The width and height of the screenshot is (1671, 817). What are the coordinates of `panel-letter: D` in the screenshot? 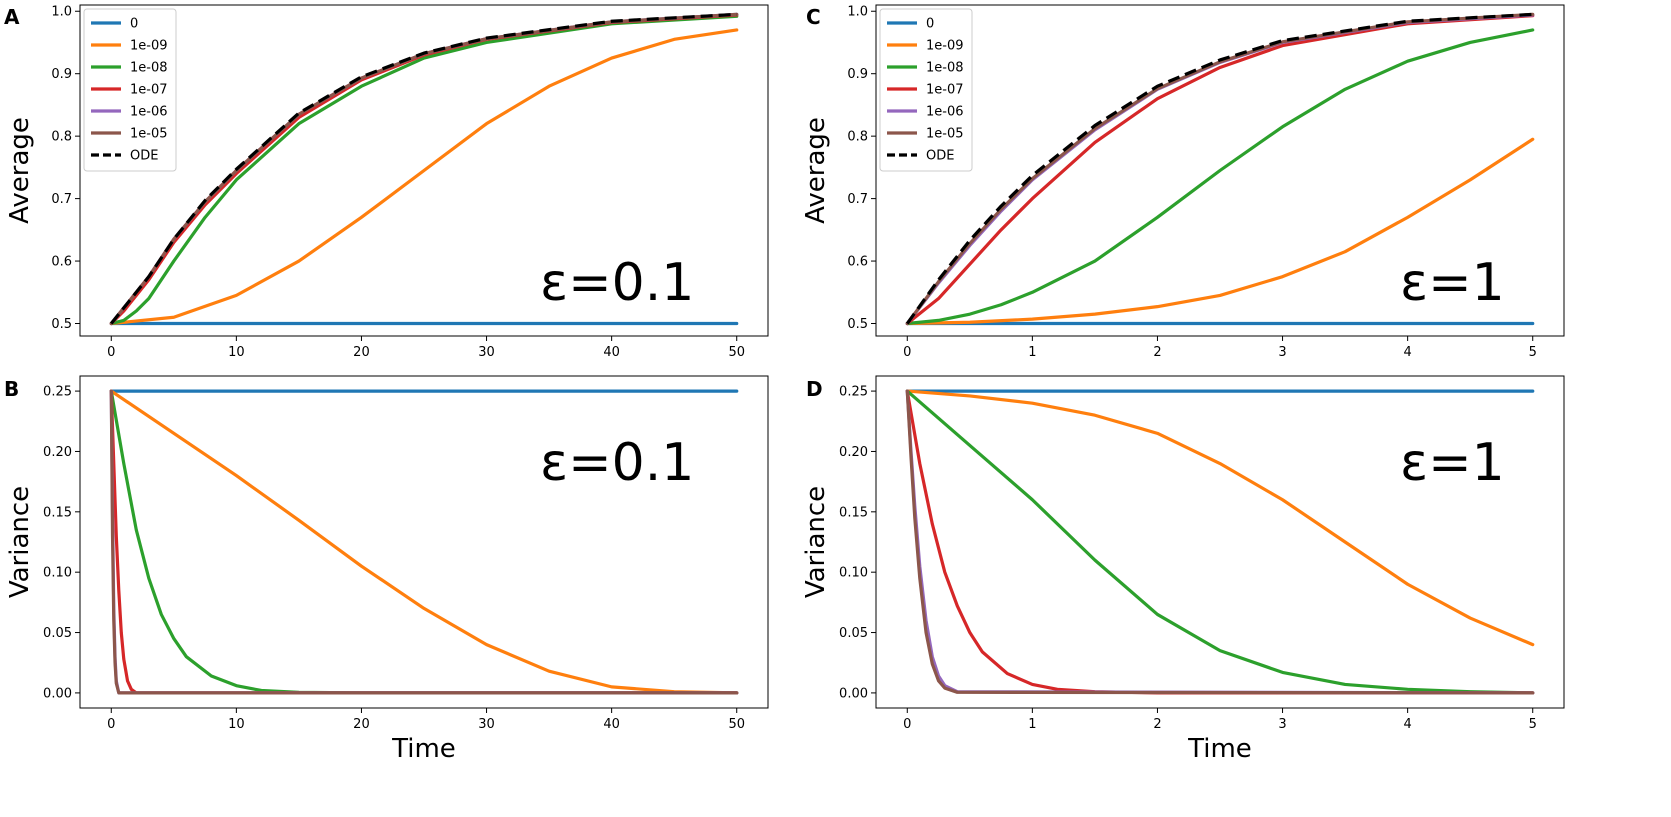 It's located at (814, 389).